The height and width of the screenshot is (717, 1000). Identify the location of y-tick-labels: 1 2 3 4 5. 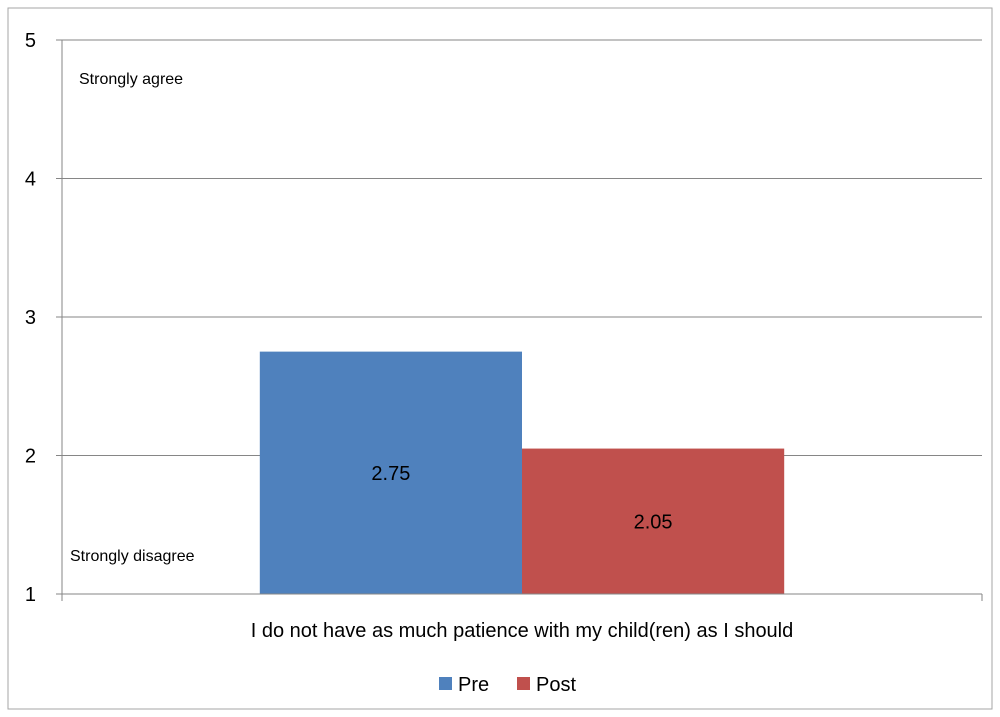
(30, 318).